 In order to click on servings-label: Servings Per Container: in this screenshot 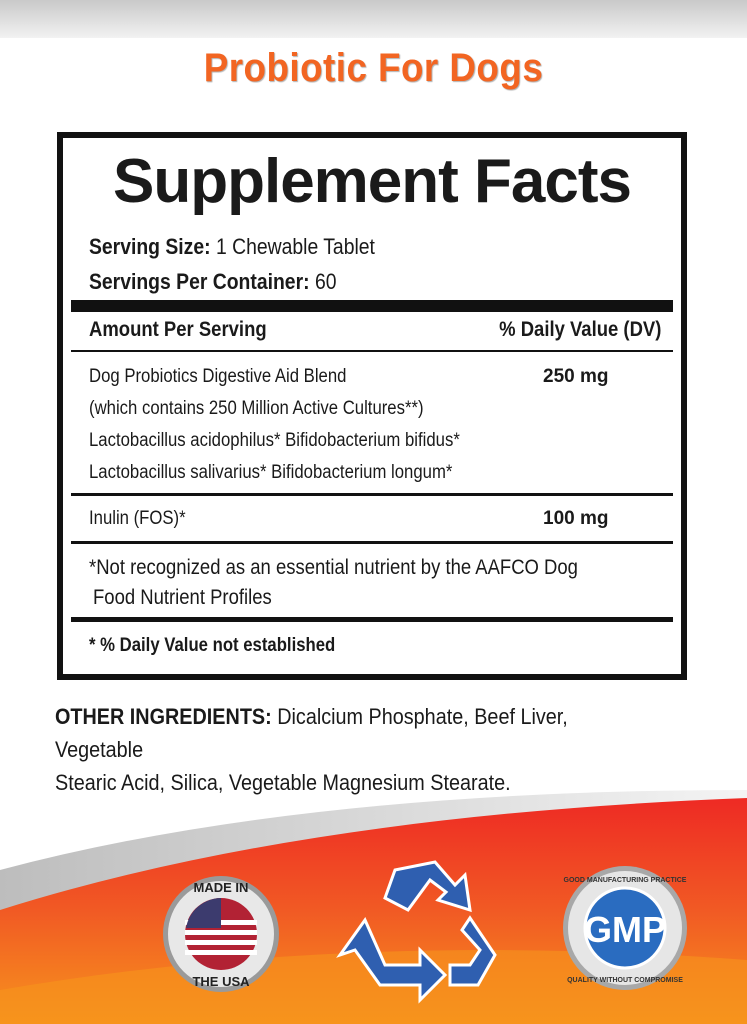, I will do `click(199, 281)`.